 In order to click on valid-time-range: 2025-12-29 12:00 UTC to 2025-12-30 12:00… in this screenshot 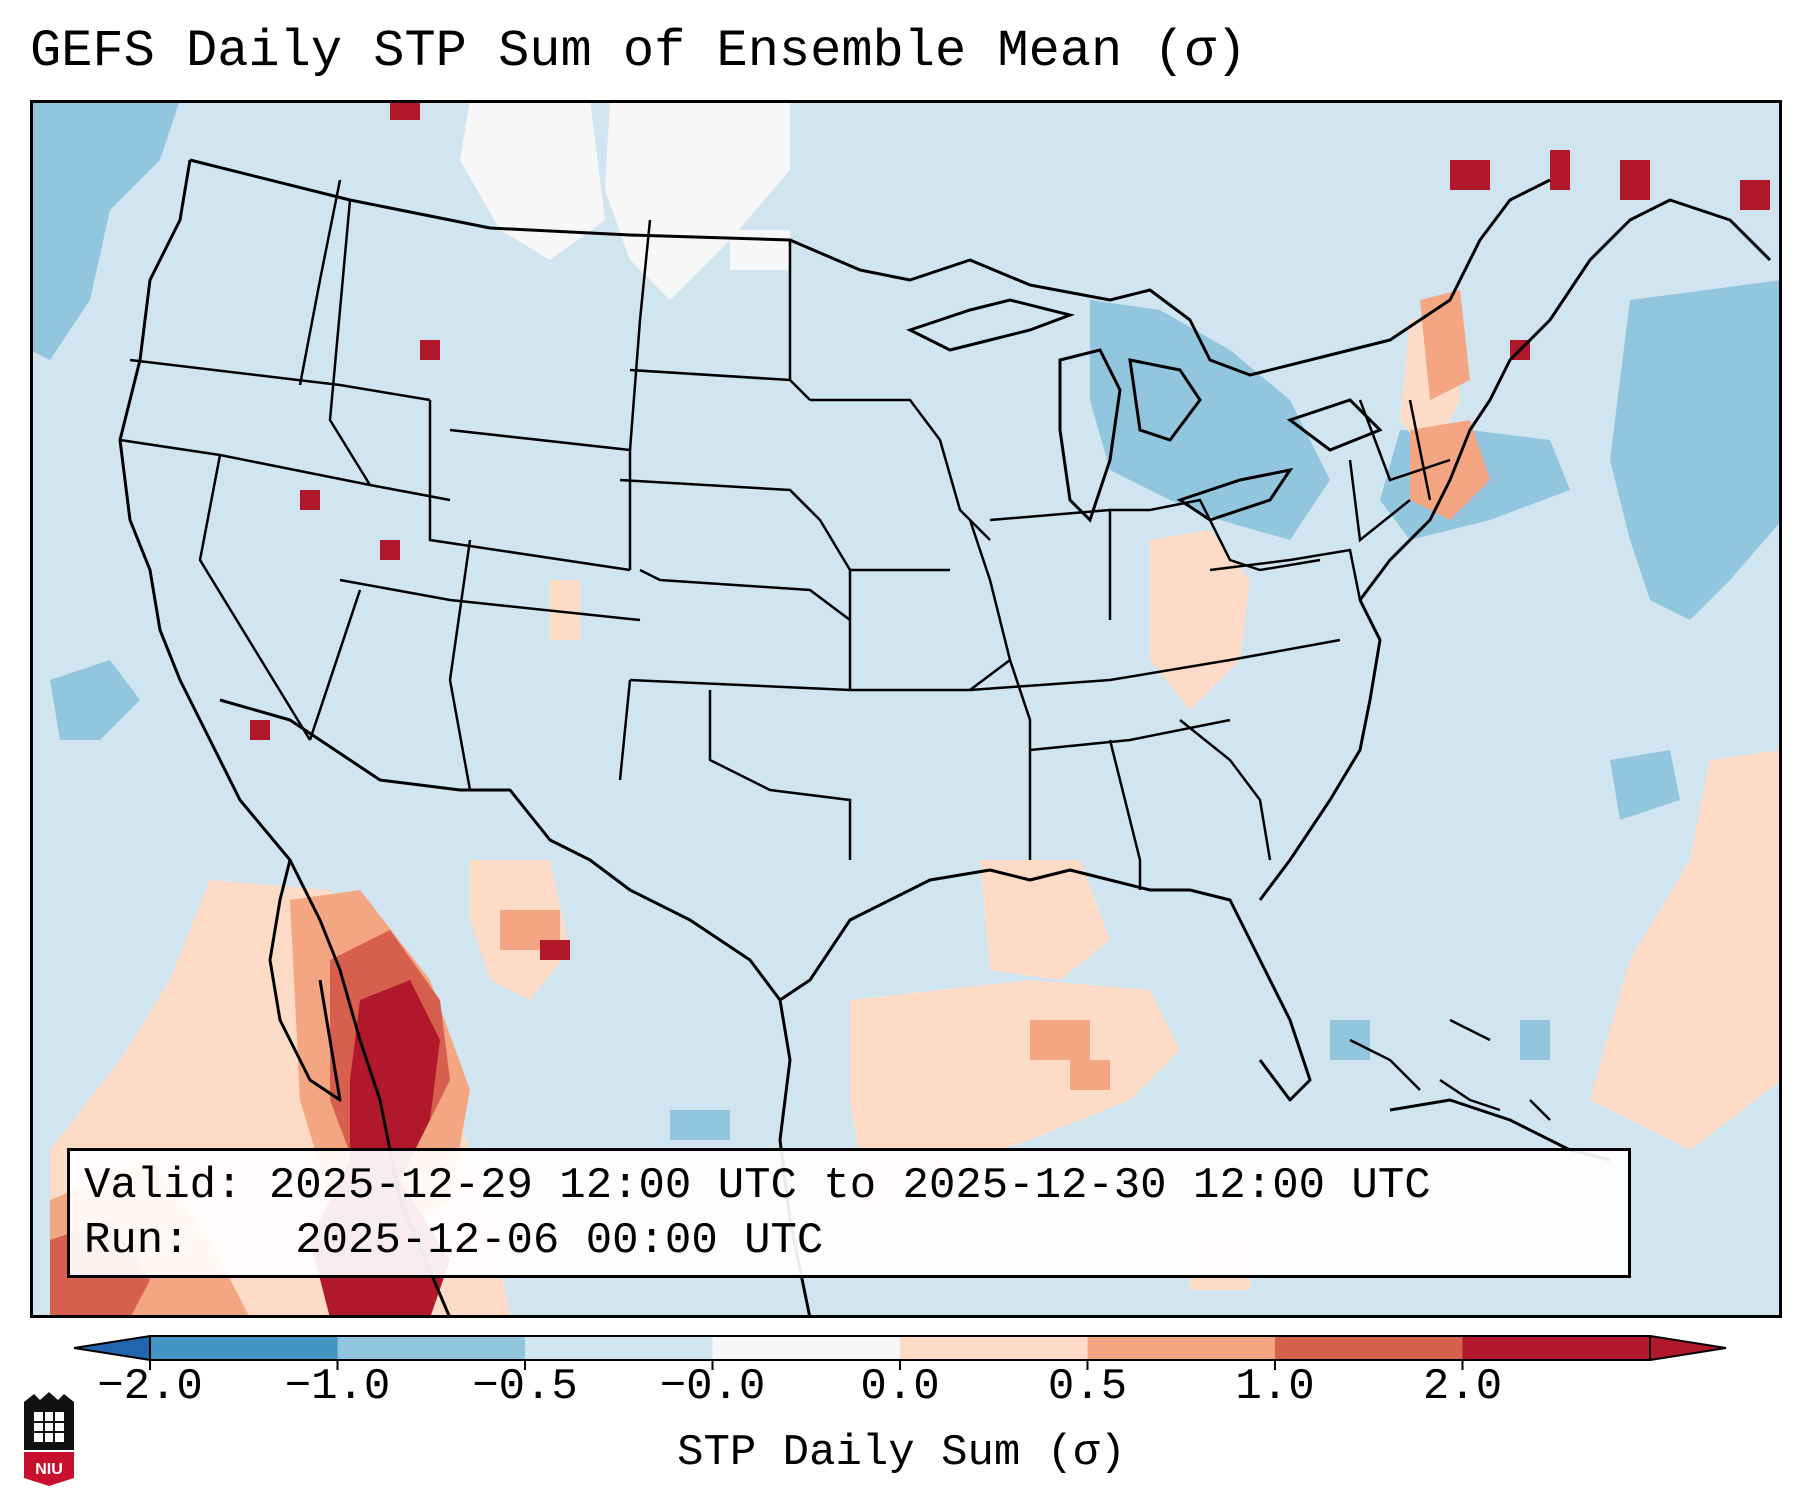, I will do `click(849, 1186)`.